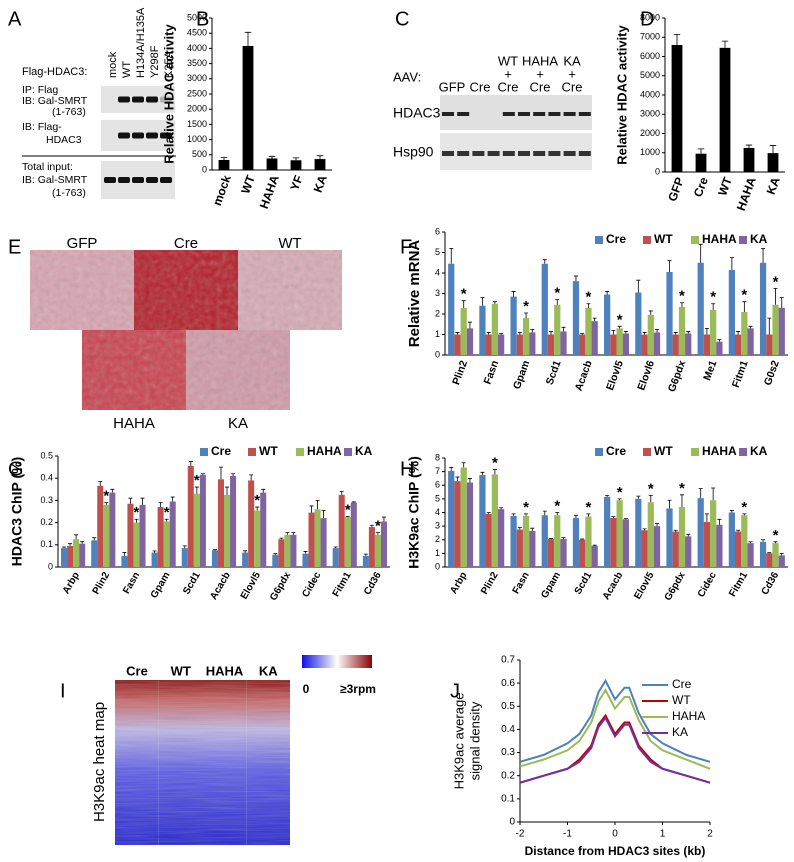 The width and height of the screenshot is (794, 862). Describe the element at coordinates (508, 683) in the screenshot. I see `y-tick-label: 0.6` at that location.